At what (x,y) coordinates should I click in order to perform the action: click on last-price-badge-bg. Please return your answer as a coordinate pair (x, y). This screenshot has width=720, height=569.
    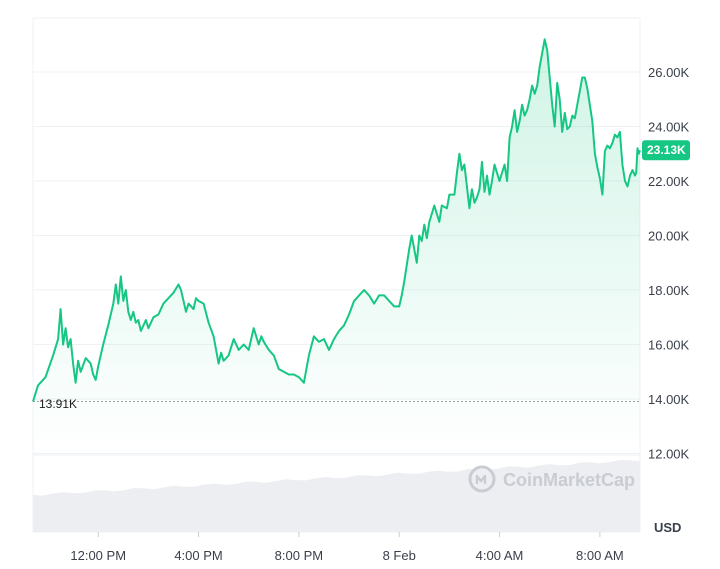
    Looking at the image, I should click on (666, 150).